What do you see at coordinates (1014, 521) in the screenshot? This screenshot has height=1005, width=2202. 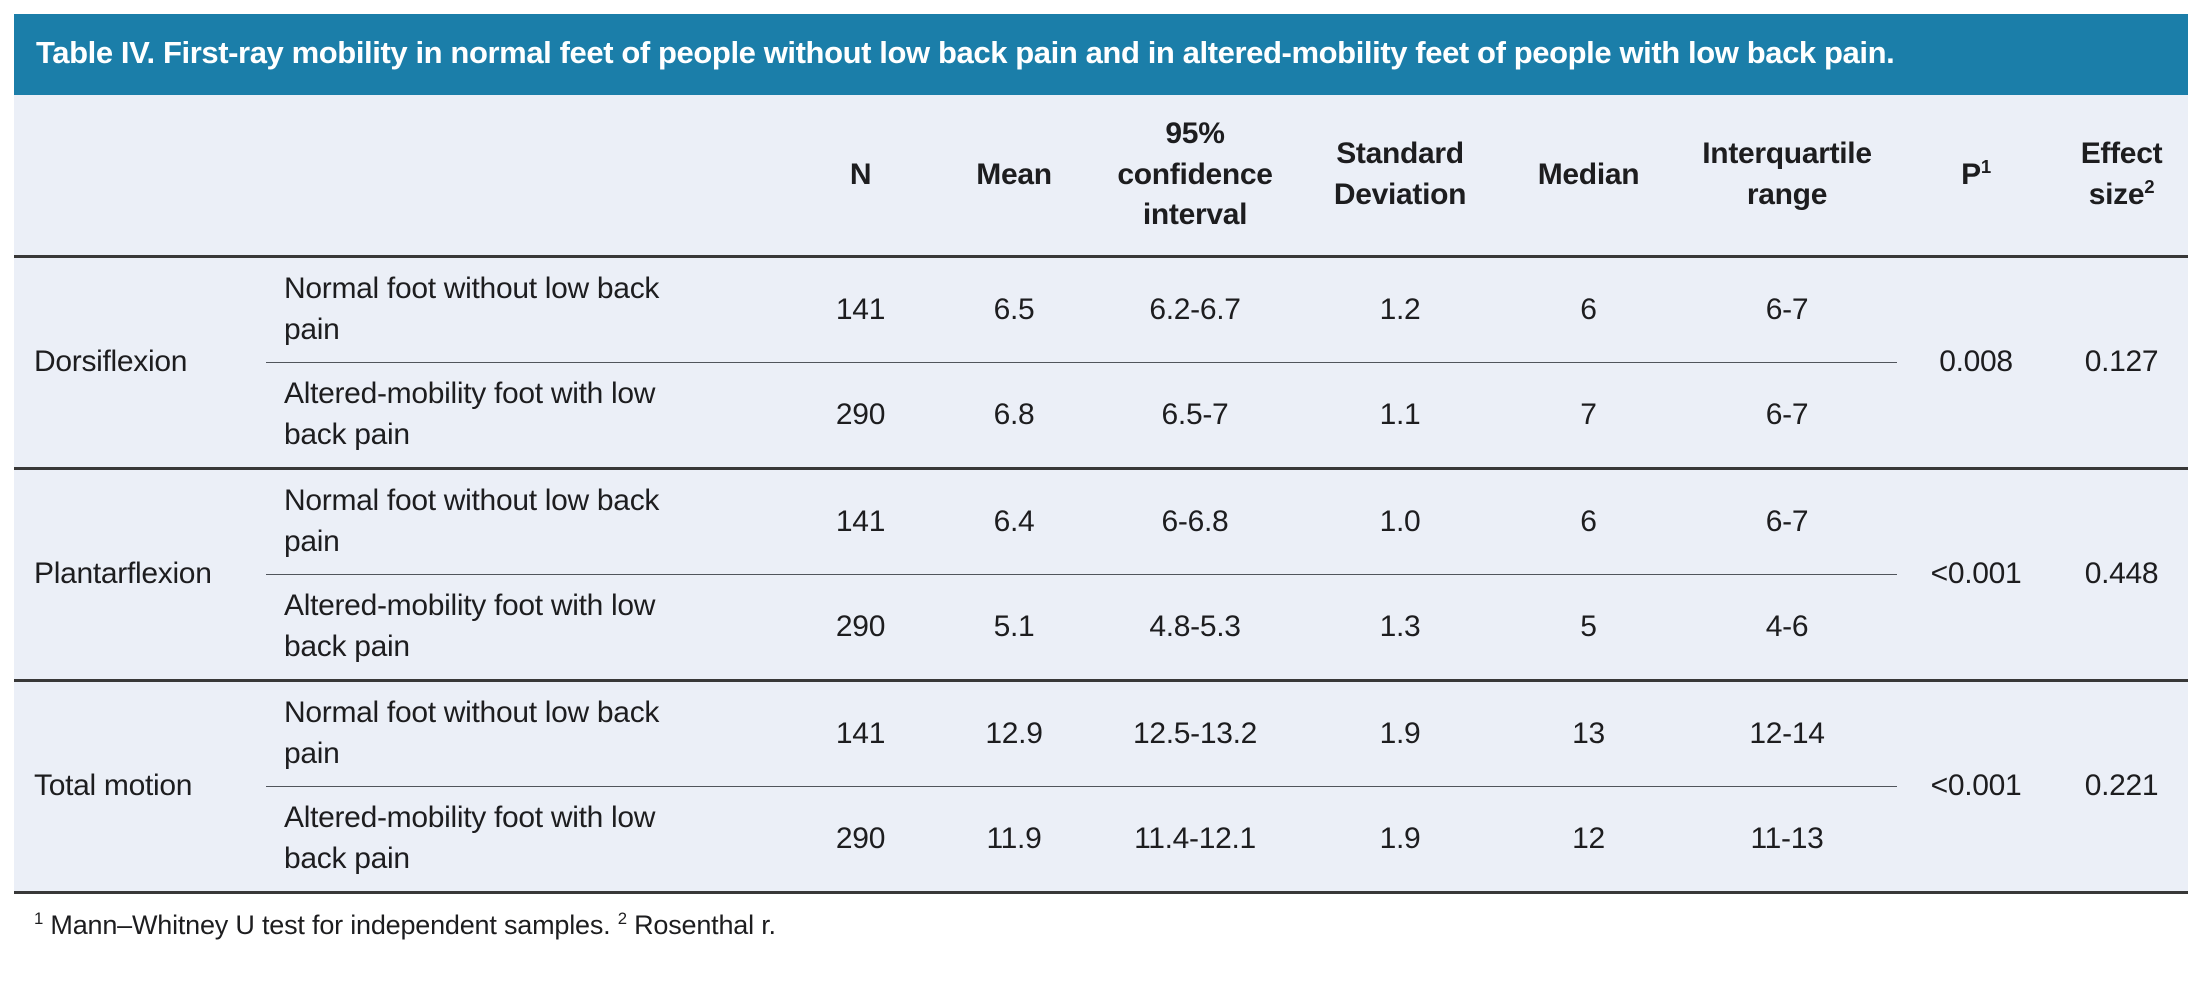 I see `cell-mean: 6.4` at bounding box center [1014, 521].